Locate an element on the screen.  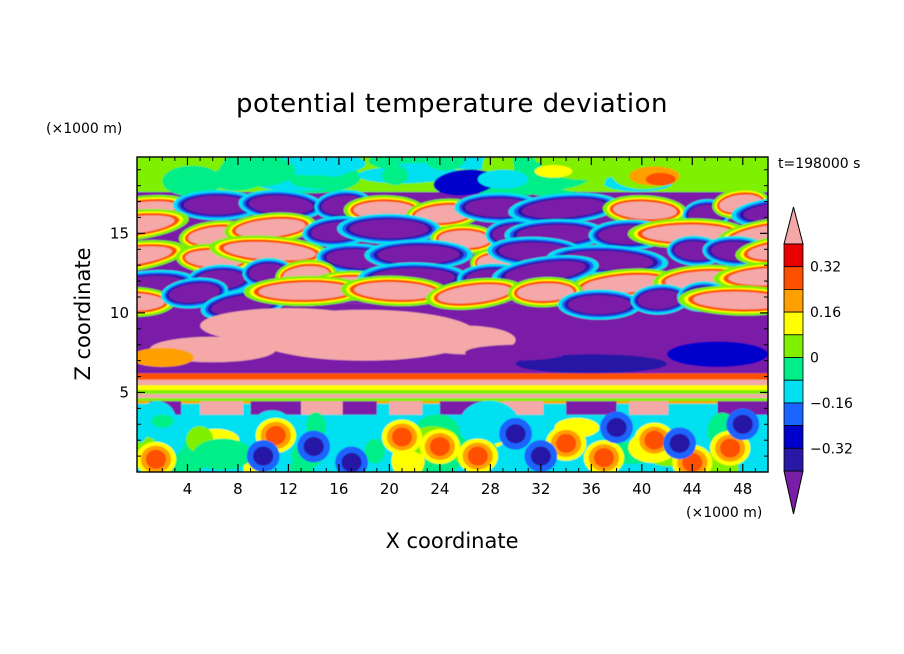
x-tick-label: 16 is located at coordinates (338, 489).